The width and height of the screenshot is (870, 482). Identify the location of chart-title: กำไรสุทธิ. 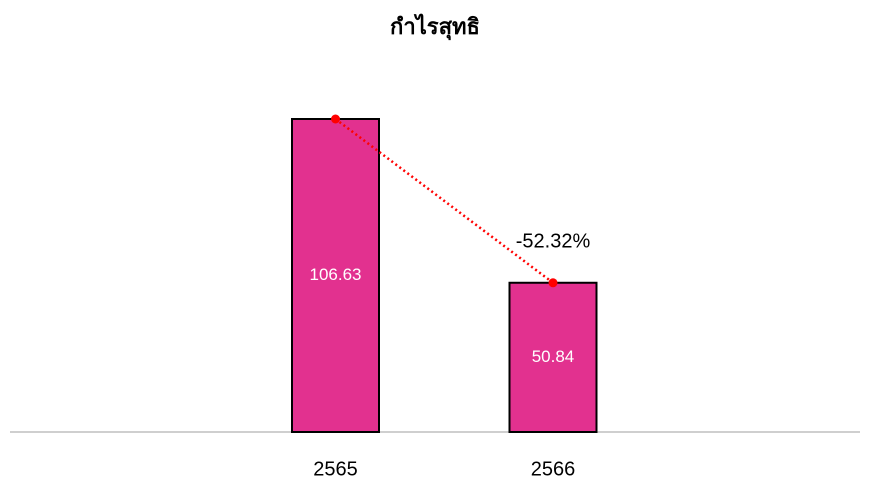
(435, 27).